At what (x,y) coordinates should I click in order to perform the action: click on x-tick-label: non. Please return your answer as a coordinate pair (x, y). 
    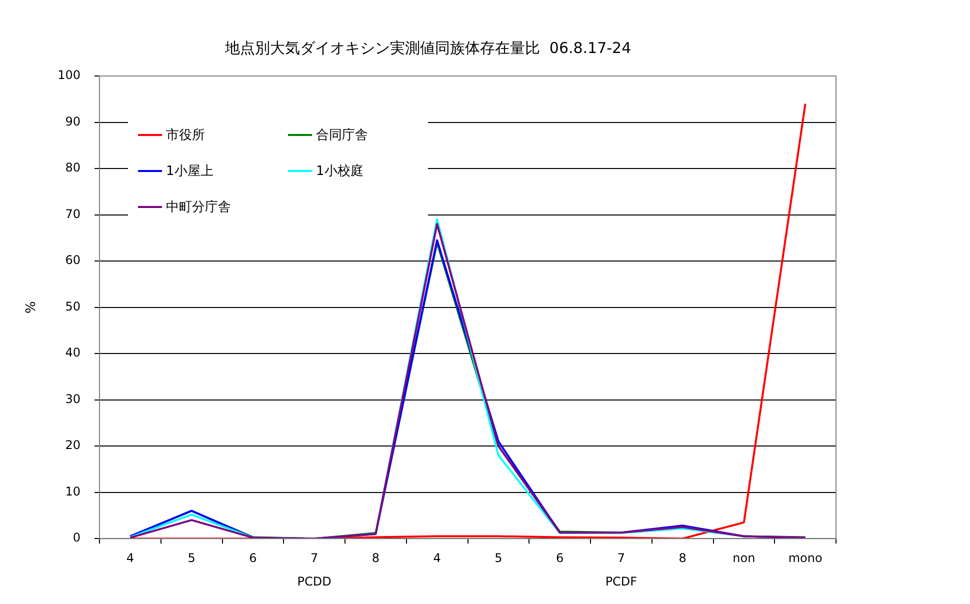
    Looking at the image, I should click on (744, 557).